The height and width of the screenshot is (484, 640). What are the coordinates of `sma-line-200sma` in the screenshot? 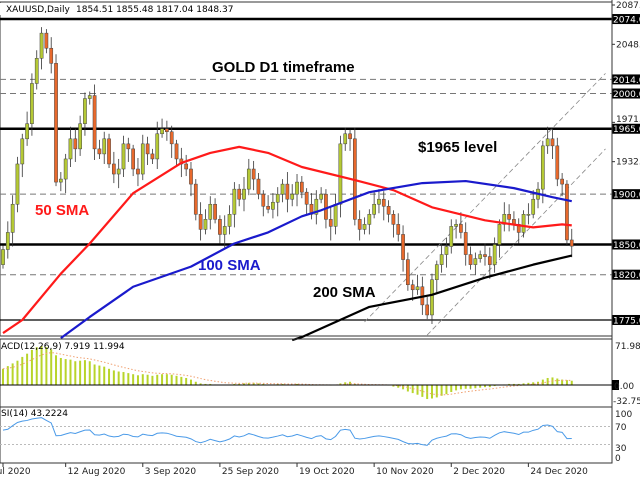 It's located at (432, 298).